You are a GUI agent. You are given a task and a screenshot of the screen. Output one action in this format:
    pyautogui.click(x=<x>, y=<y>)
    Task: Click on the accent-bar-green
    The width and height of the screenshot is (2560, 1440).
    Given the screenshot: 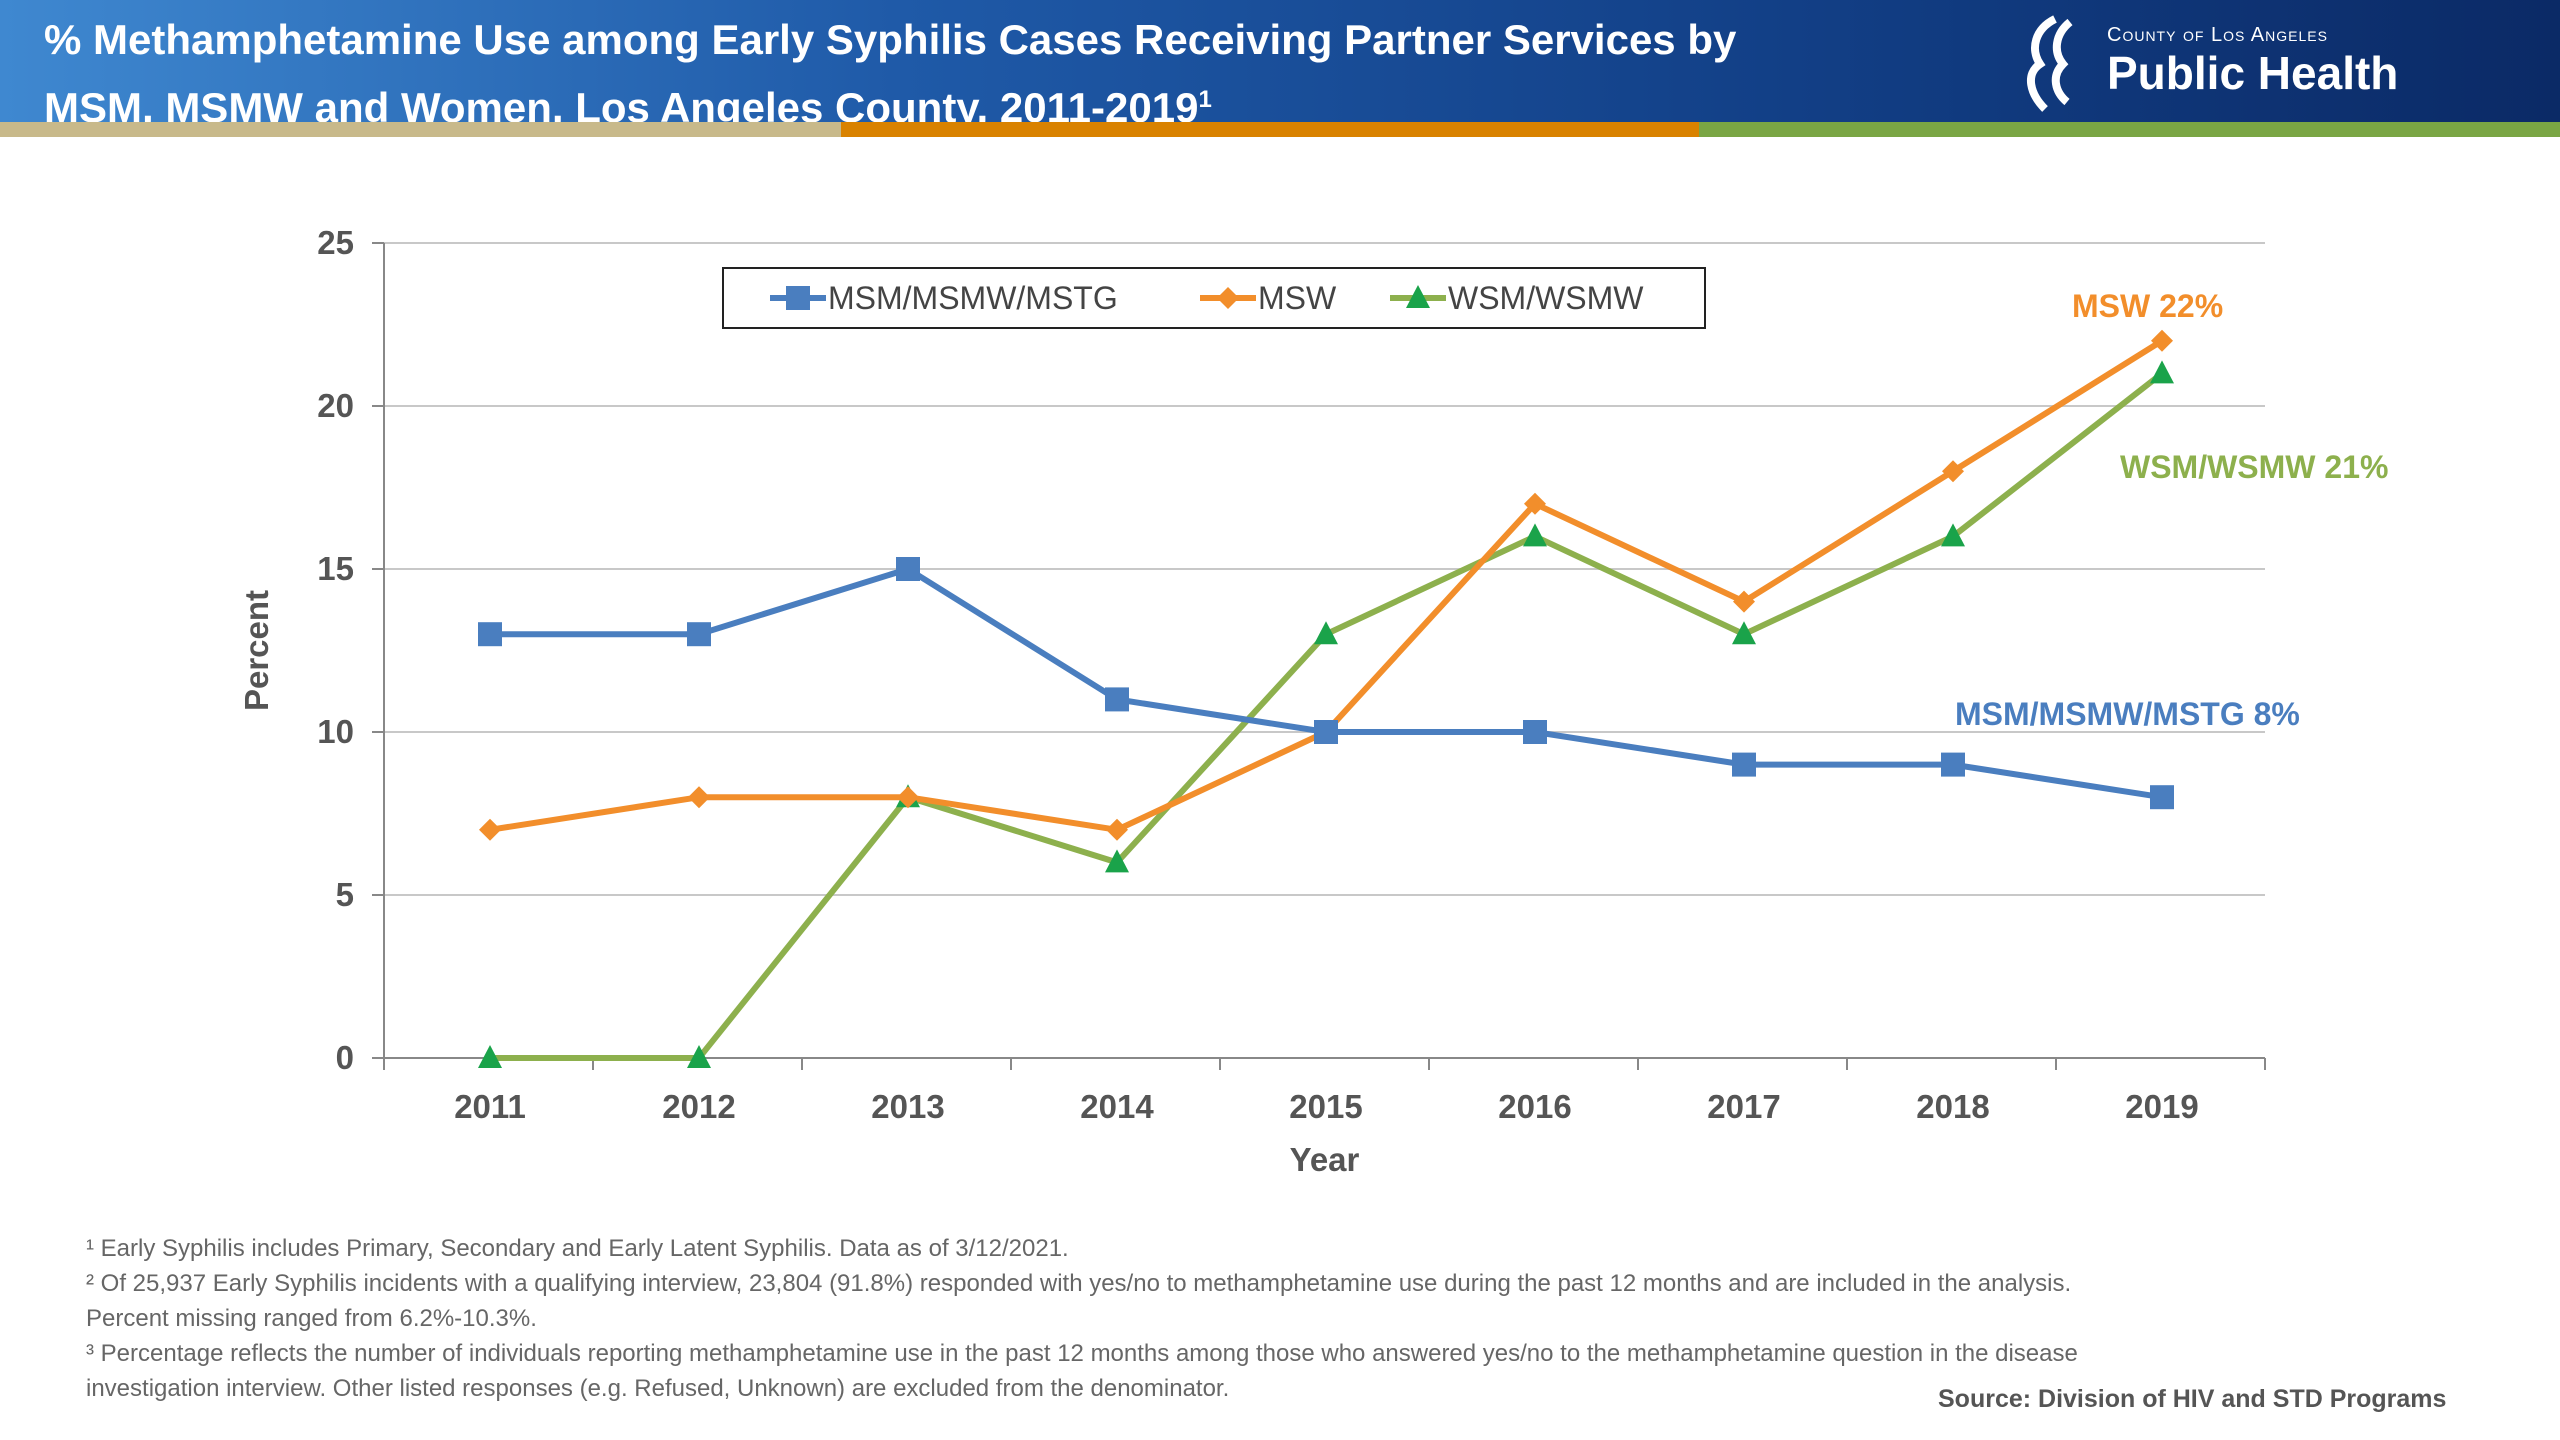 What is the action you would take?
    pyautogui.click(x=2129, y=129)
    